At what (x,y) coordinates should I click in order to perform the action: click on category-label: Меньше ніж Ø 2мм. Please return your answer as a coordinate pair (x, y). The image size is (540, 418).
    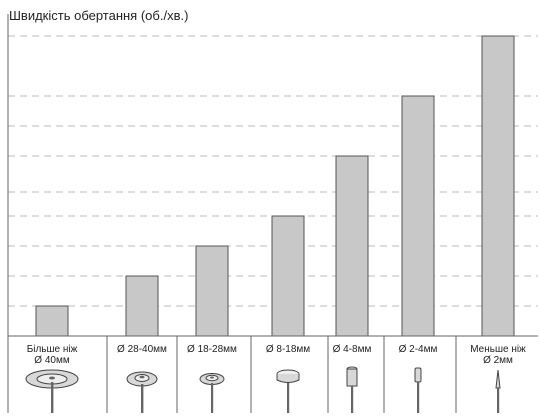
    Looking at the image, I should click on (498, 355).